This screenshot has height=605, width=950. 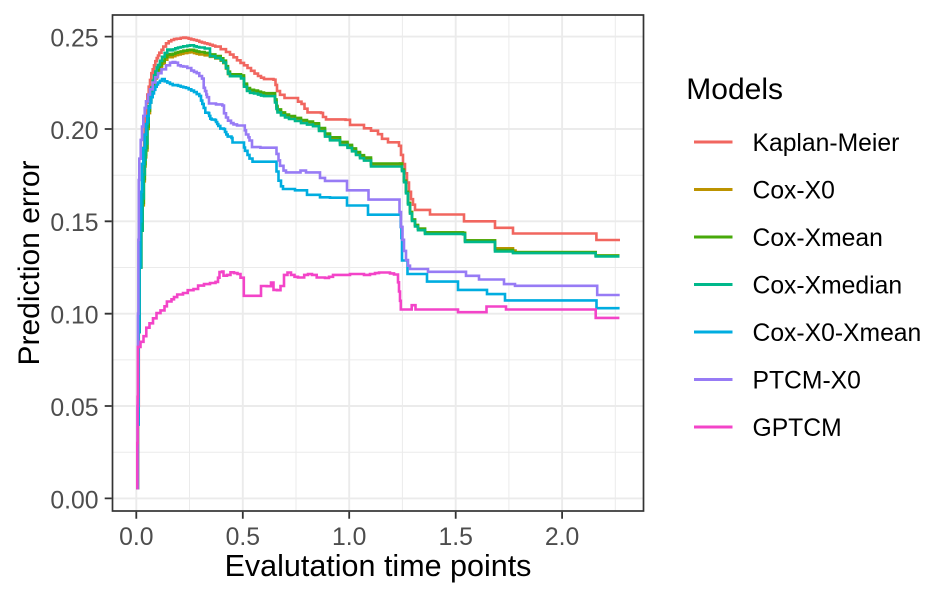 What do you see at coordinates (455, 537) in the screenshot?
I see `svg-text: 1.5` at bounding box center [455, 537].